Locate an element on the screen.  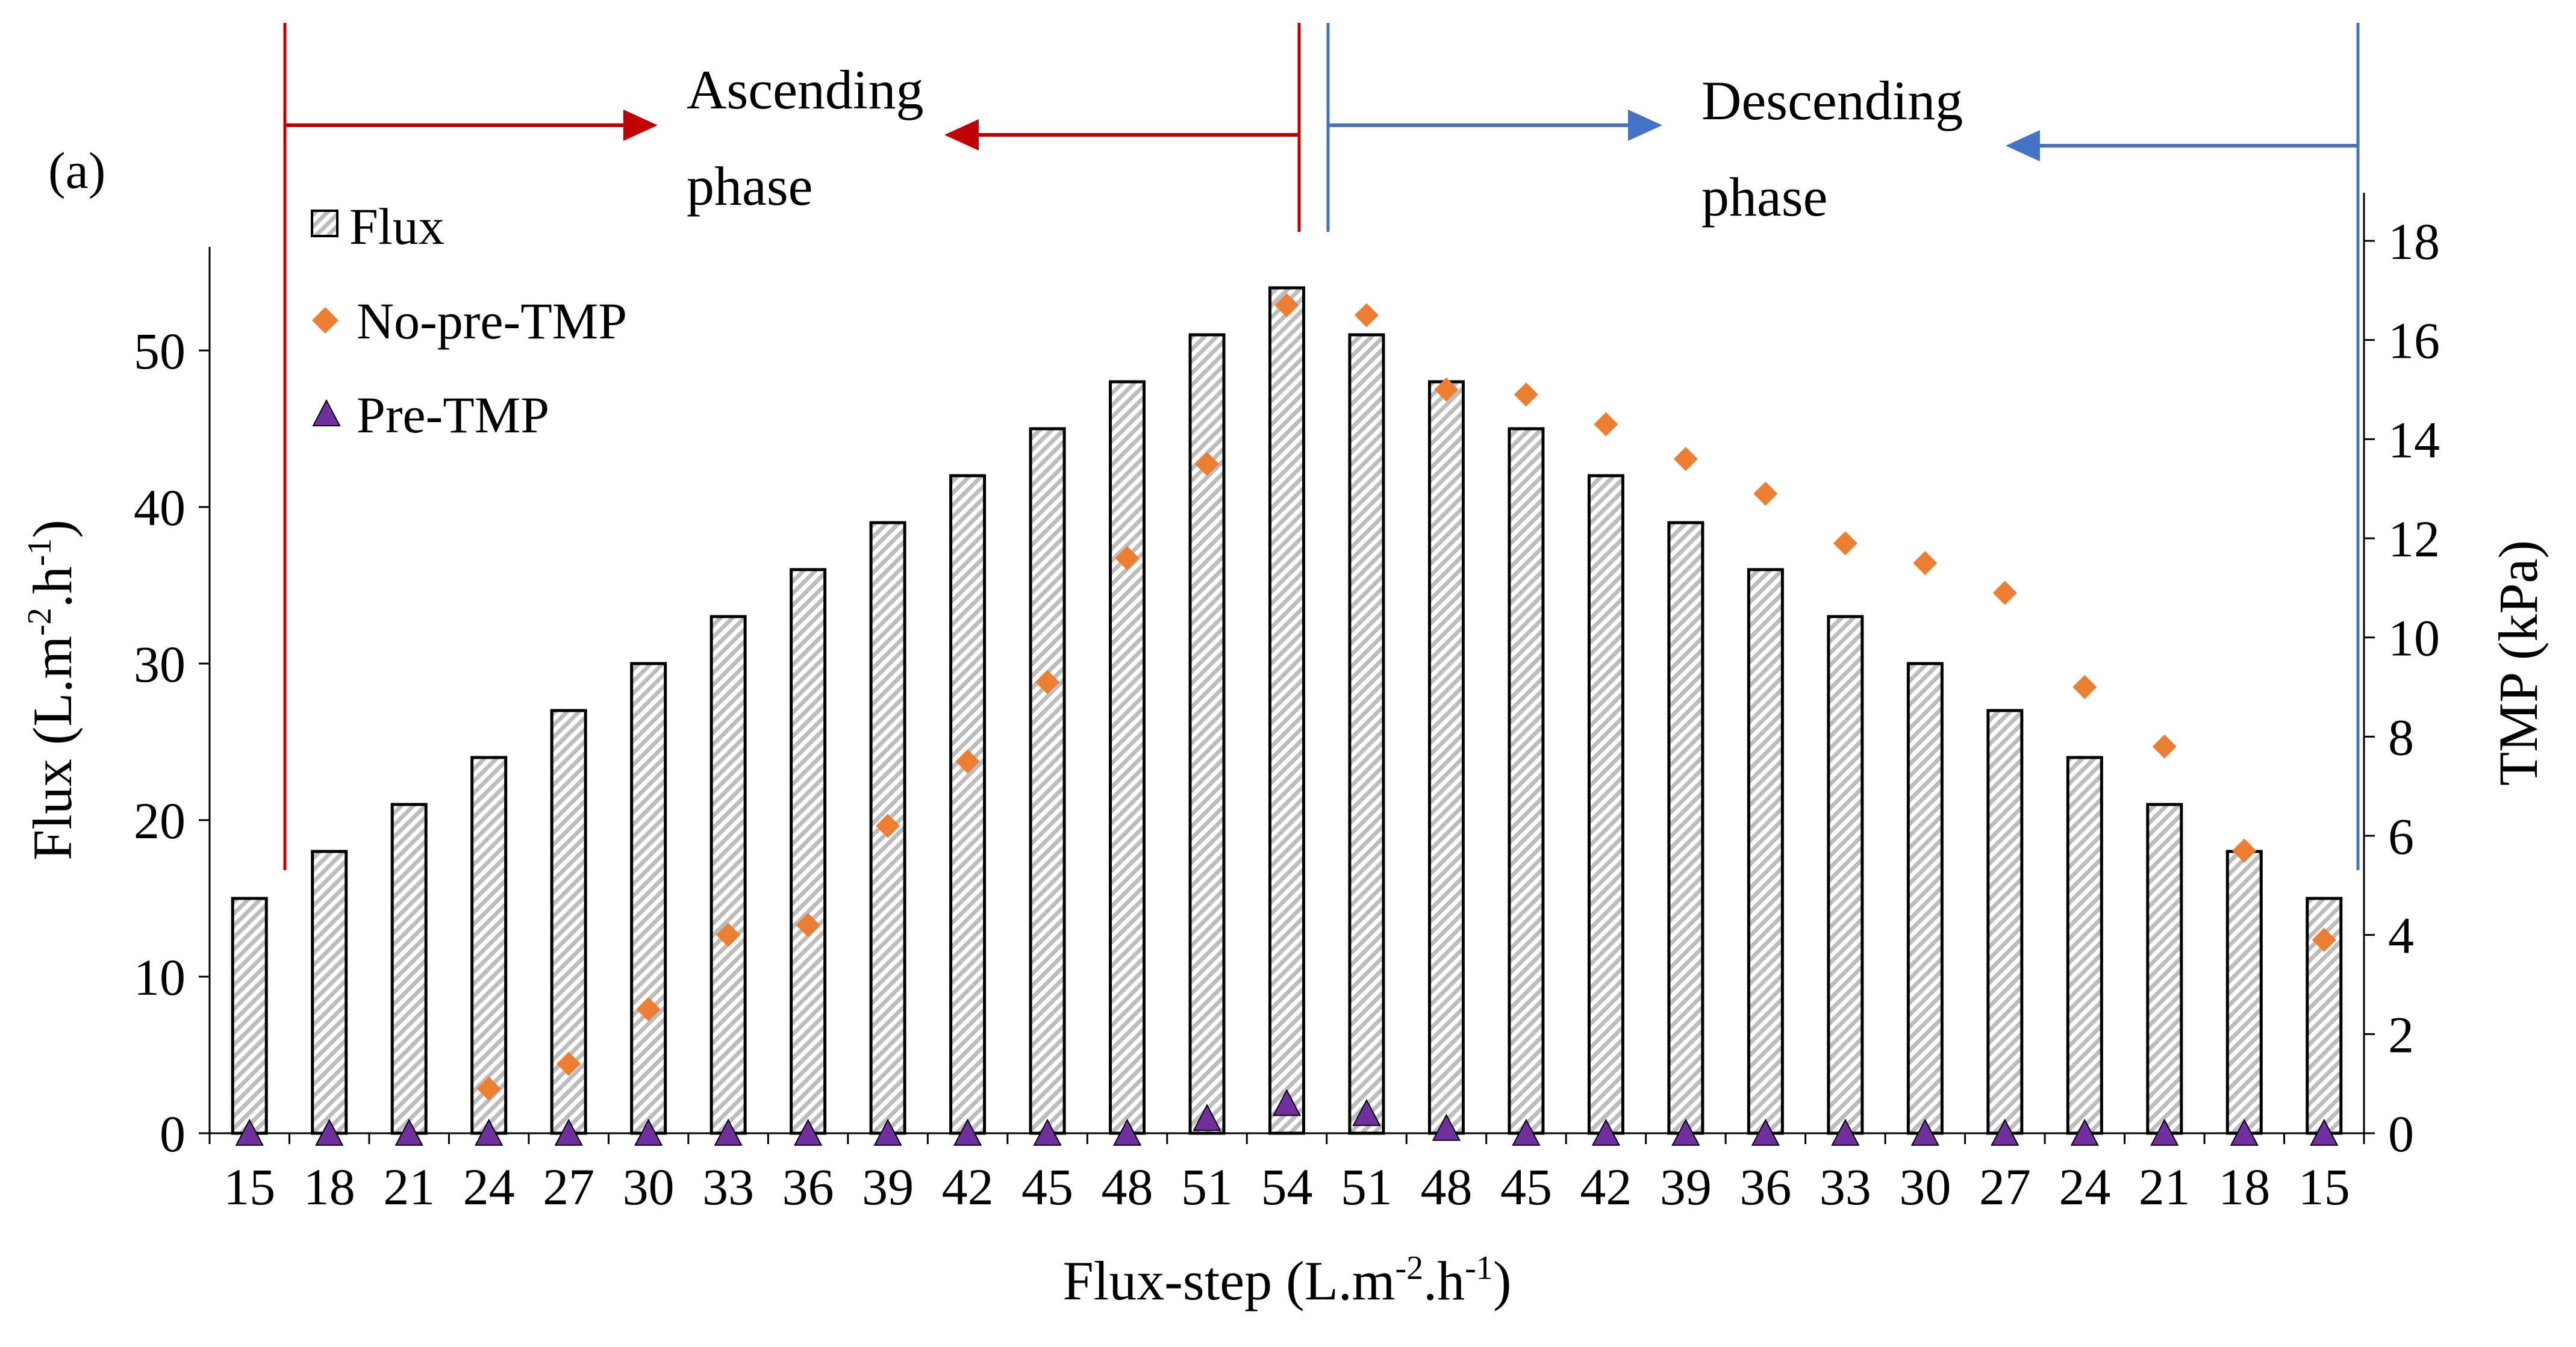
legend-no-pre-tmp-marker is located at coordinates (325, 320).